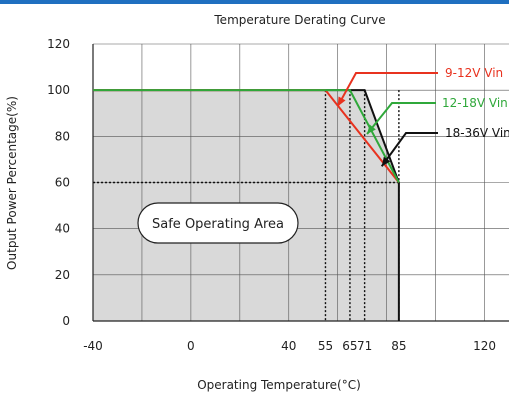  What do you see at coordinates (279, 385) in the screenshot?
I see `x-axis-label: Operating Temperature(°C)` at bounding box center [279, 385].